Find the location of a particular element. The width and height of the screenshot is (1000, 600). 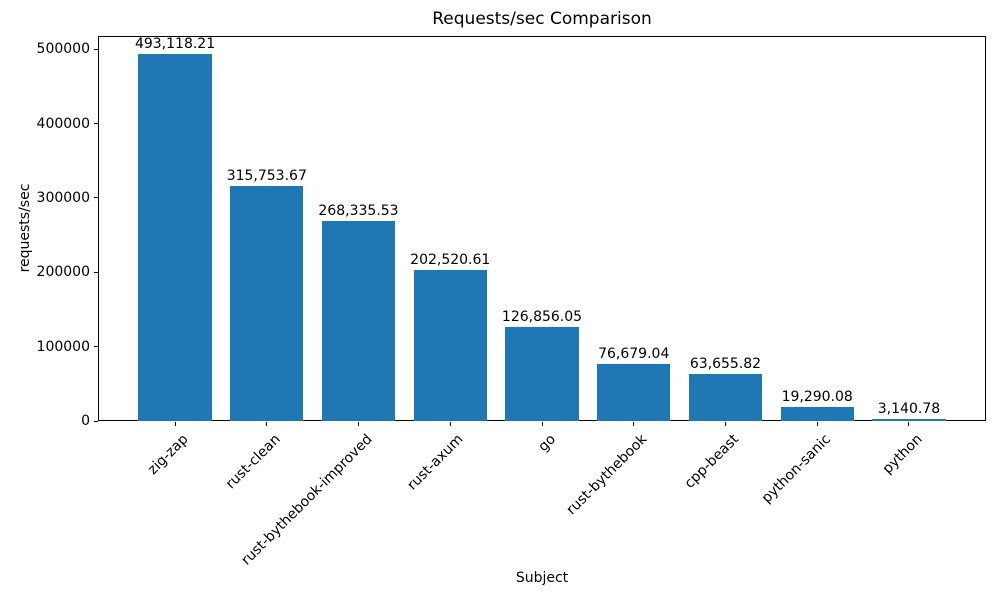

bar-value-label: 3,140.78 is located at coordinates (909, 408).